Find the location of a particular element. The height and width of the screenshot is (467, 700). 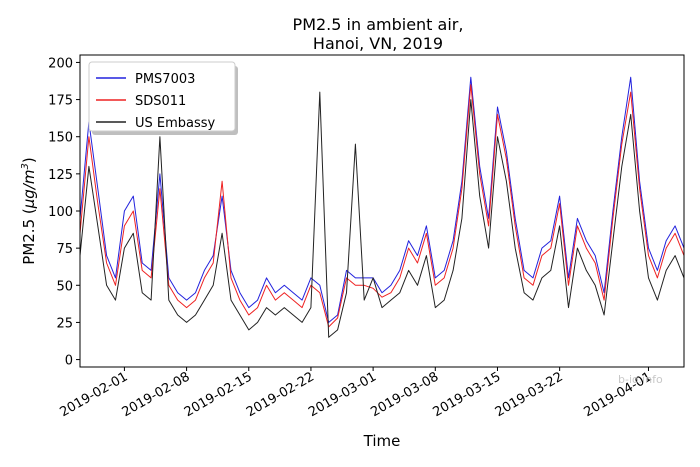

y-tick-label: 175 is located at coordinates (60, 101).